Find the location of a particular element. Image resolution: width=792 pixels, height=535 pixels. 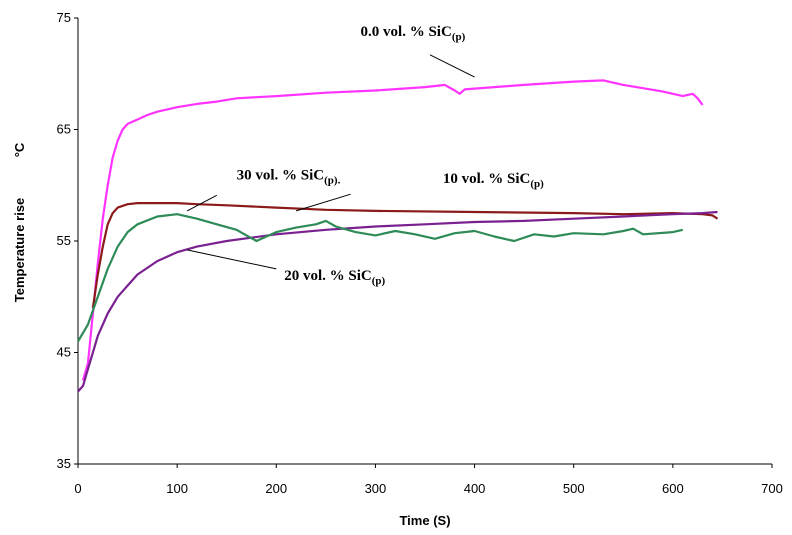

x-axis-title: Time (S) is located at coordinates (424, 520).